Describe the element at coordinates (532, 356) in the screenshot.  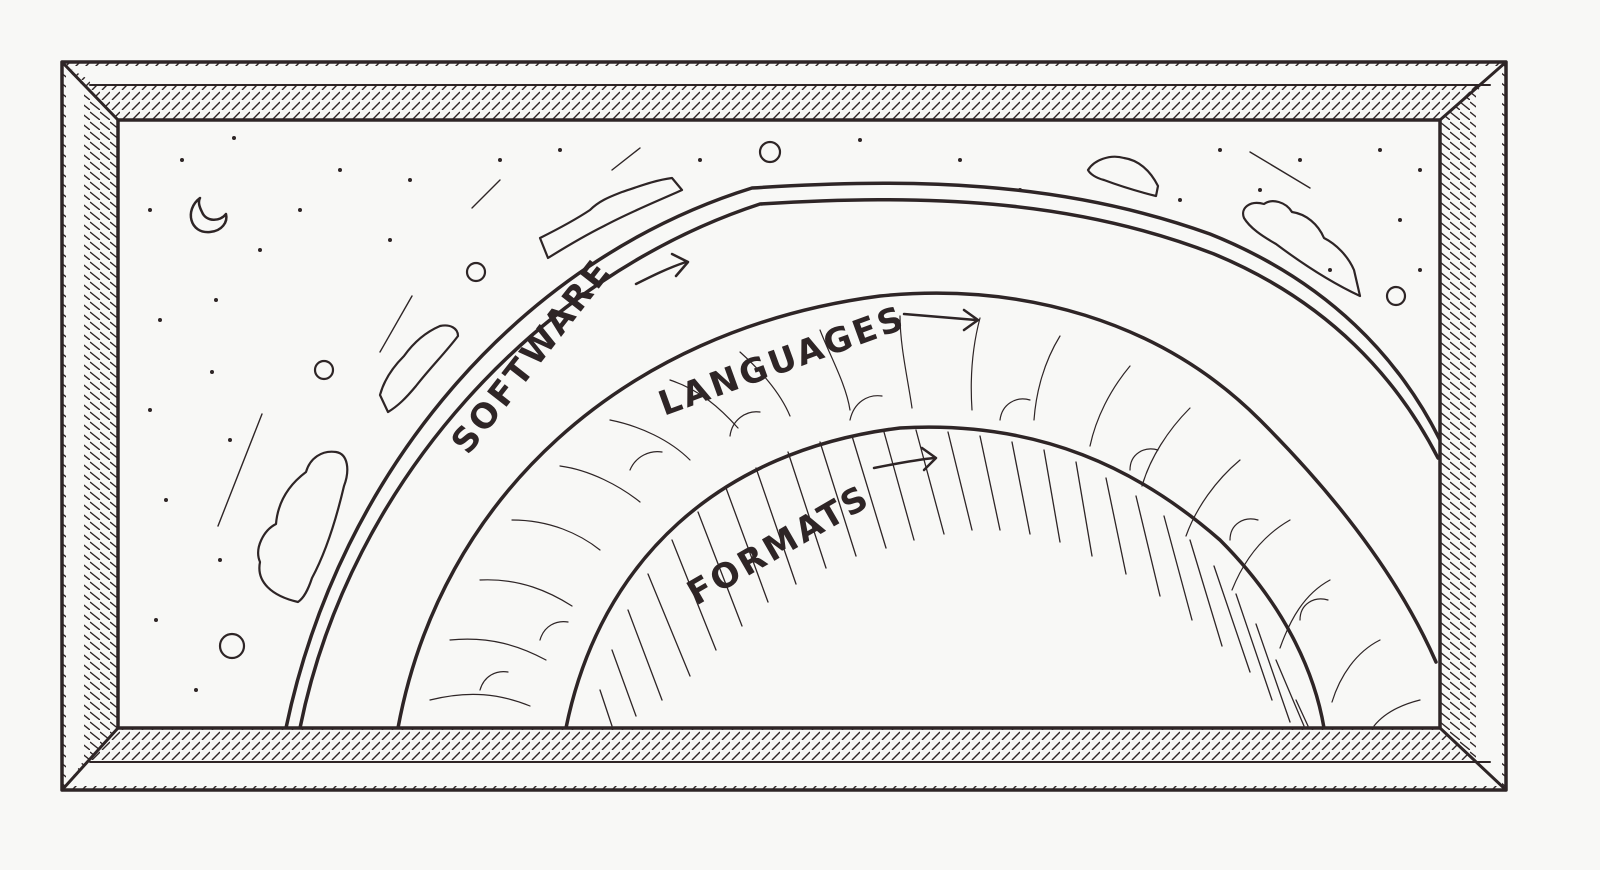
I see `label-software: SOFTWARE` at that location.